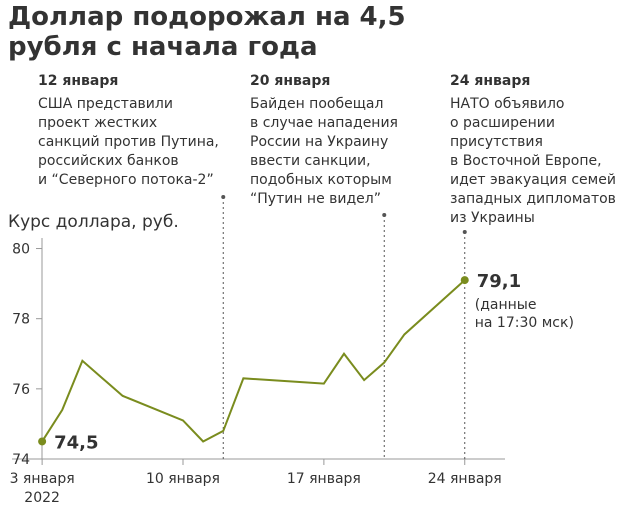 The image size is (640, 510). What do you see at coordinates (78, 81) in the screenshot?
I see `annotation-title: 12 января` at bounding box center [78, 81].